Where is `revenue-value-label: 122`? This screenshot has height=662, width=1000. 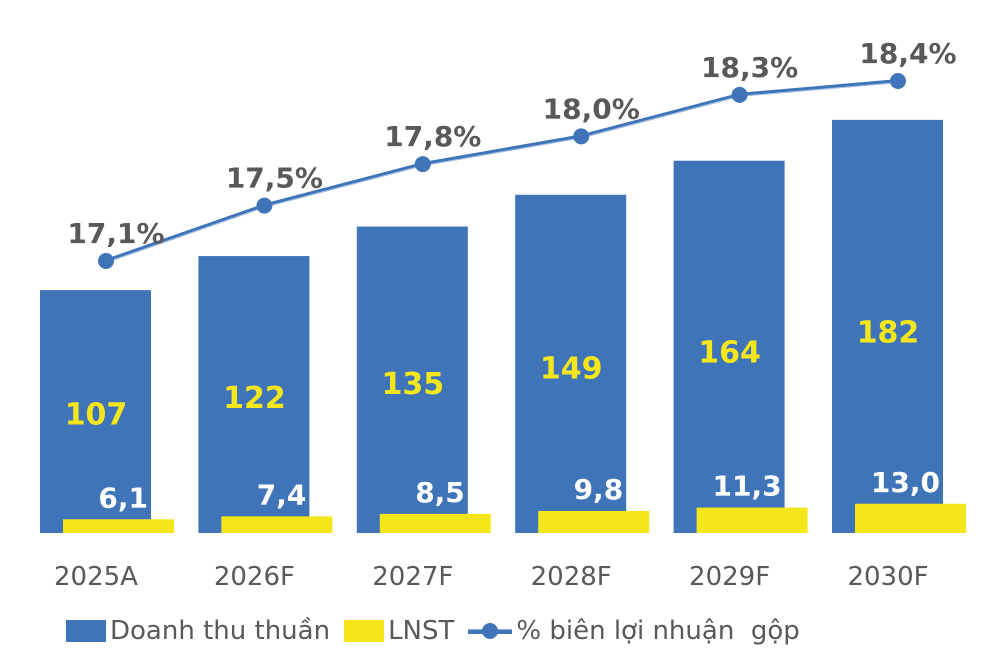
revenue-value-label: 122 is located at coordinates (254, 398).